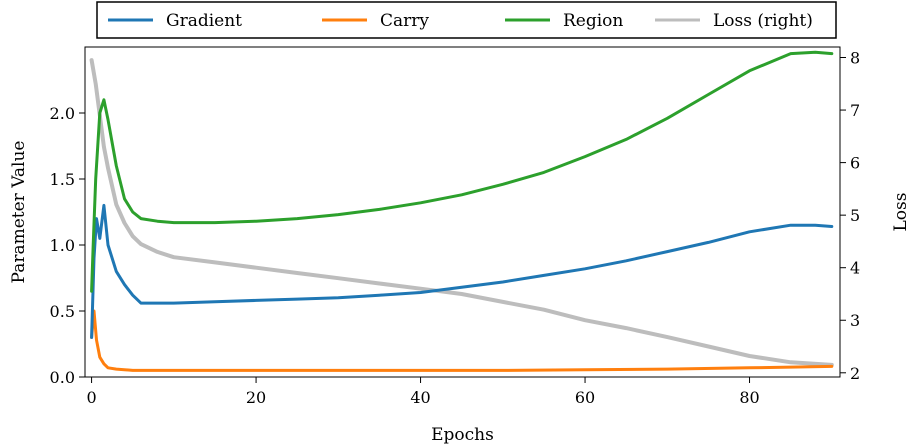  Describe the element at coordinates (19, 212) in the screenshot. I see `y-axis-label: Parameter Value` at that location.